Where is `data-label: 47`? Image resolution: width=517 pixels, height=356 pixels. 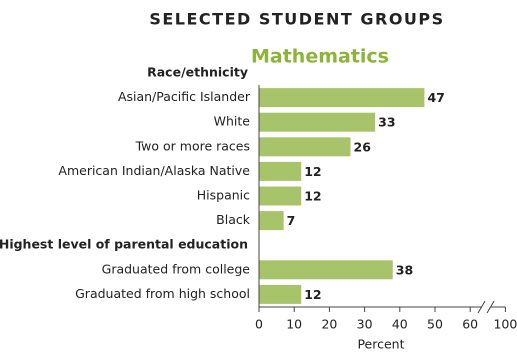 data-label: 47 is located at coordinates (435, 97).